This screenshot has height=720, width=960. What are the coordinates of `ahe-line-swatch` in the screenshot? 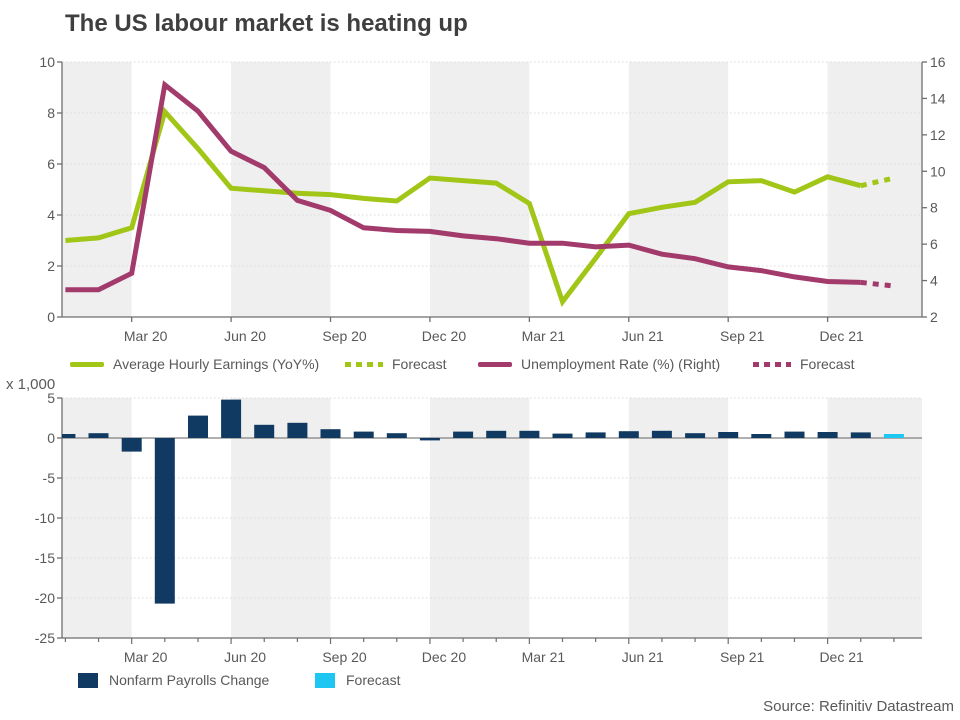 It's located at (87, 364).